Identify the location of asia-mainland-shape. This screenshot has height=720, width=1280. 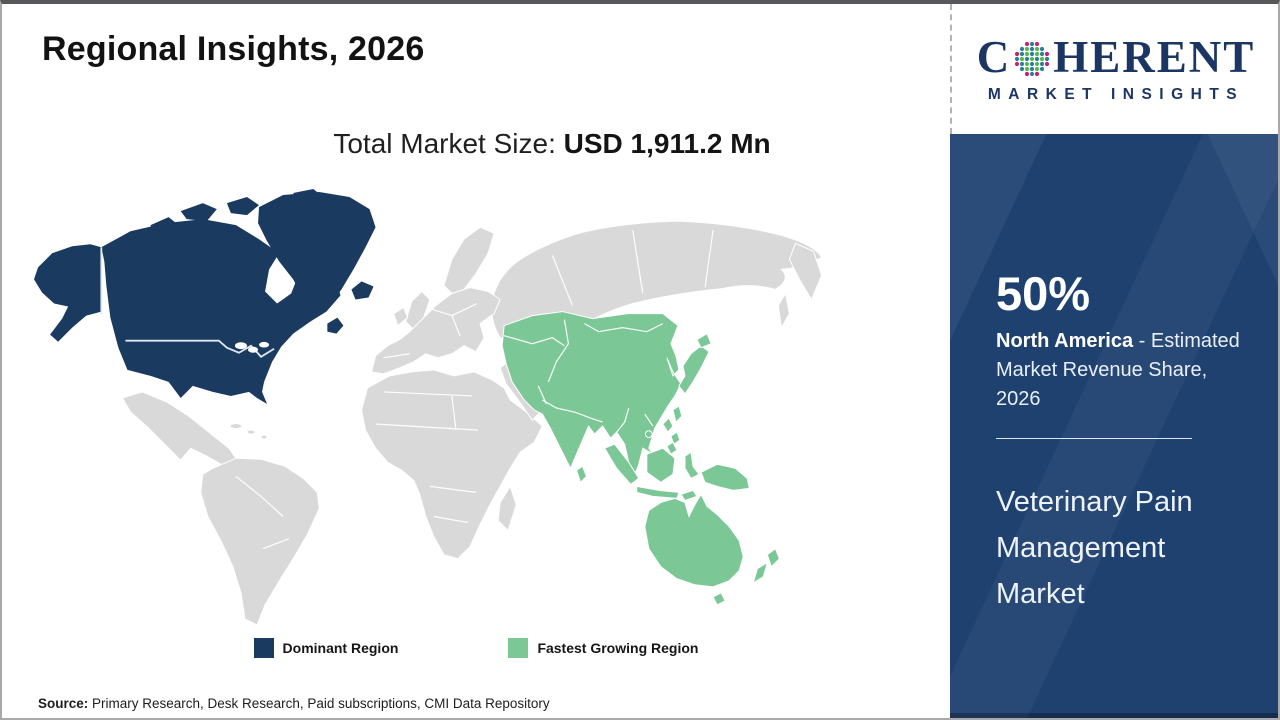
(591, 397).